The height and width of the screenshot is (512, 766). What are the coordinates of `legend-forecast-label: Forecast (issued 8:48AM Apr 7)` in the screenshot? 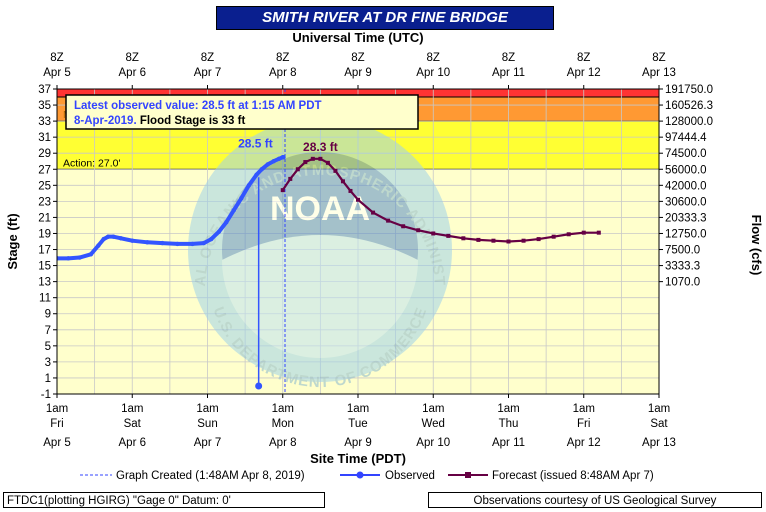 It's located at (573, 476).